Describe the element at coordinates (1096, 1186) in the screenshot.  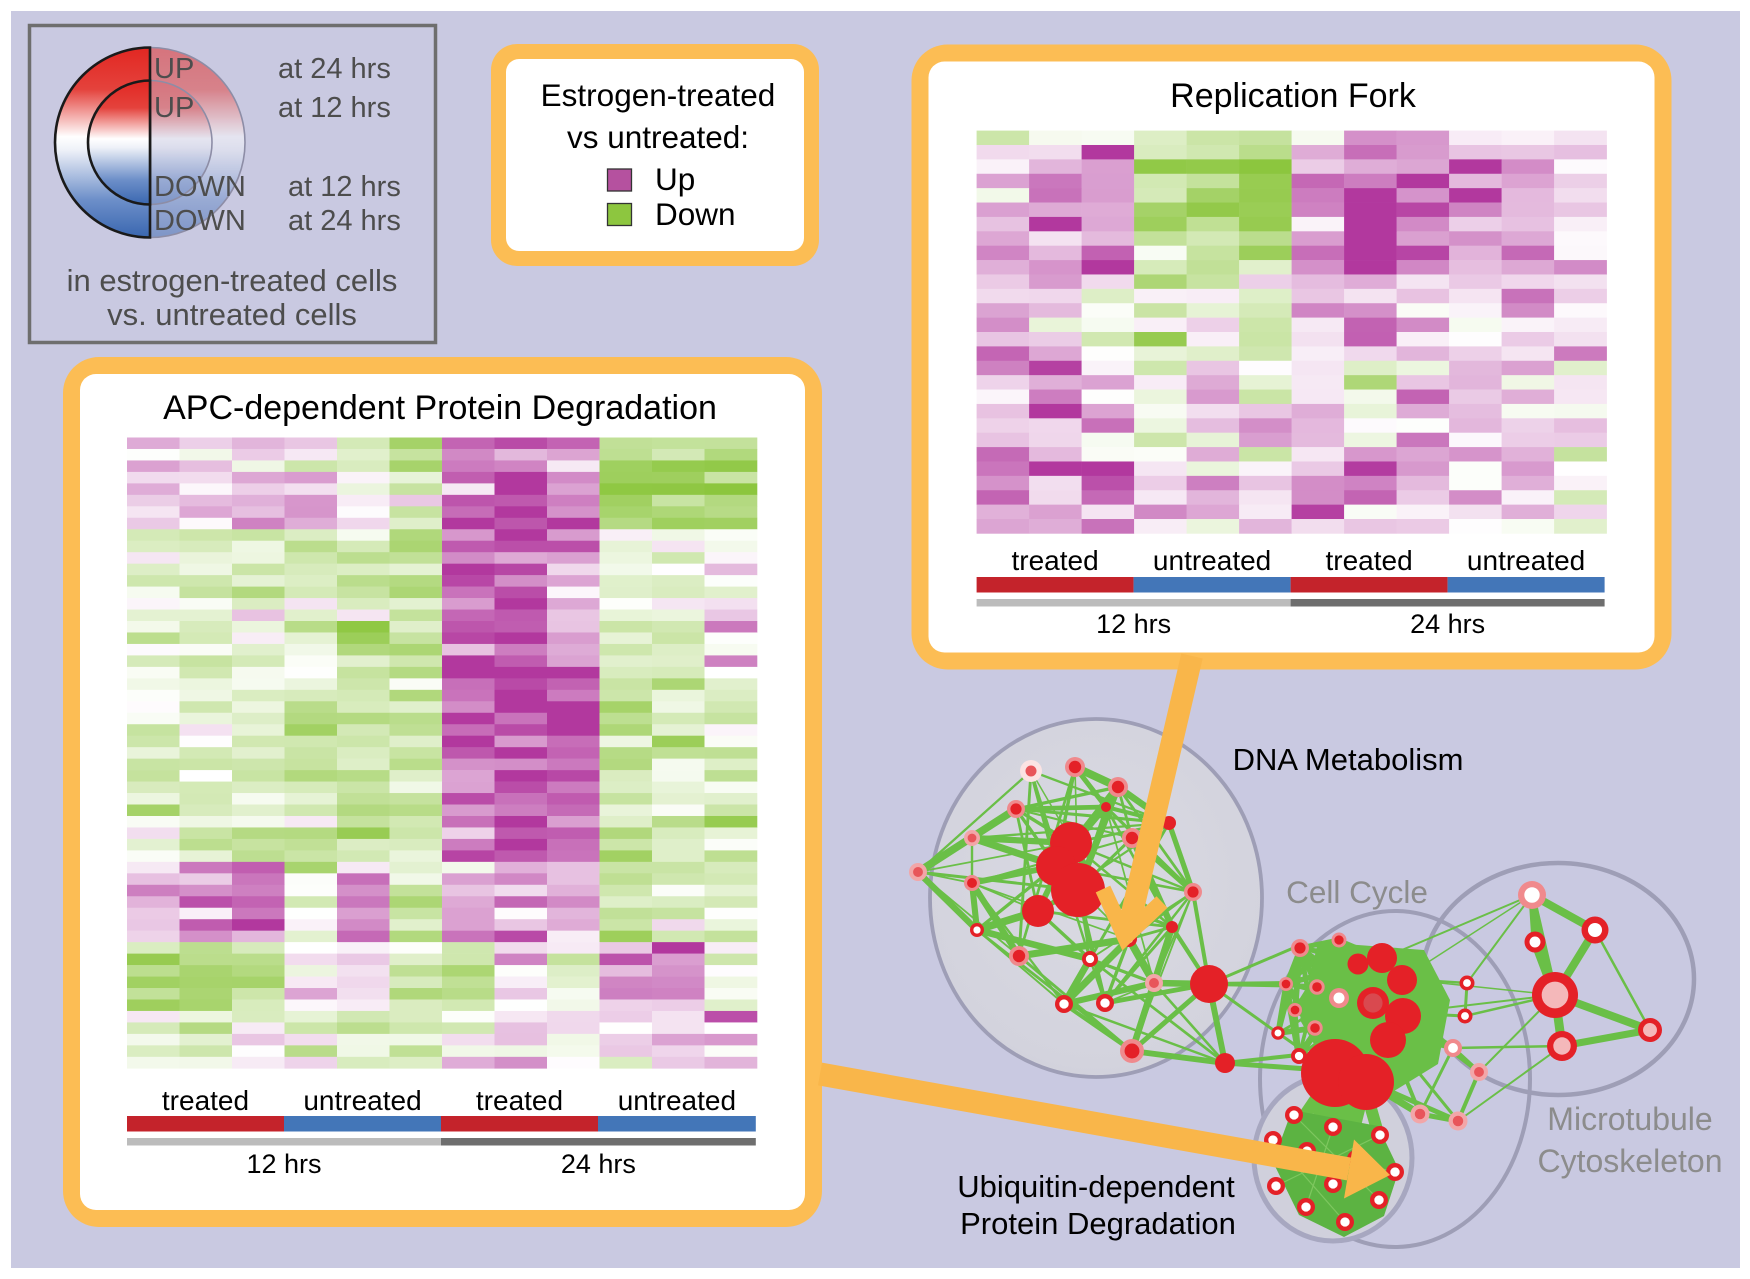
I see `svg-text: Ubiquitin-dependent` at that location.